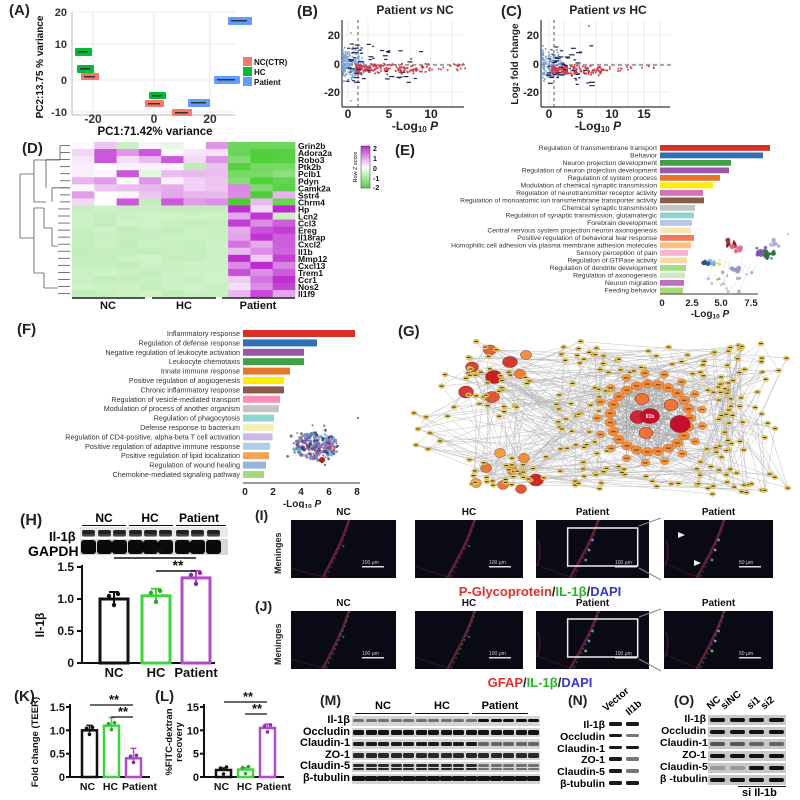 Image resolution: width=800 pixels, height=800 pixels. Describe the element at coordinates (307, 280) in the screenshot. I see `svg-text: Ccr1` at that location.